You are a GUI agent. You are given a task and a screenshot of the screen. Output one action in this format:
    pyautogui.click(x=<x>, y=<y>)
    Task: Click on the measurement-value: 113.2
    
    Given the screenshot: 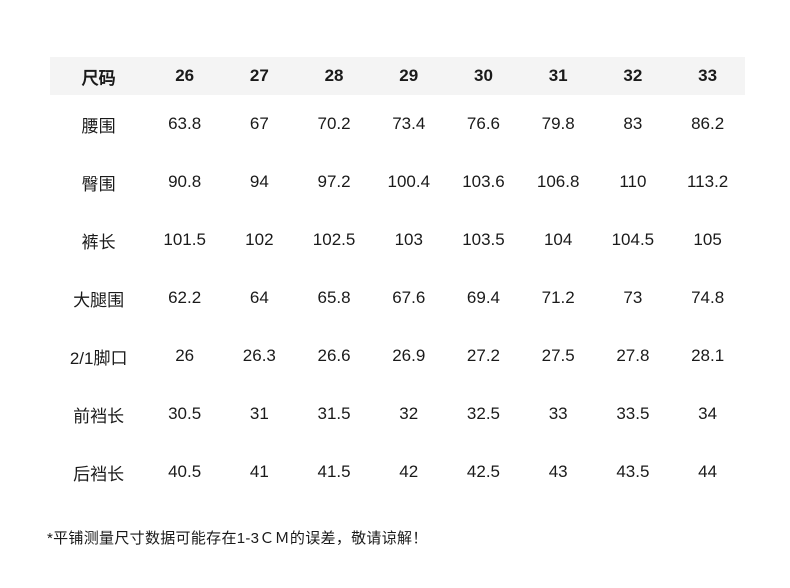 What is the action you would take?
    pyautogui.click(x=707, y=181)
    